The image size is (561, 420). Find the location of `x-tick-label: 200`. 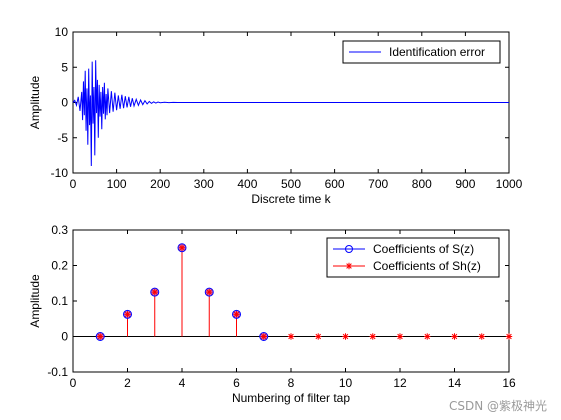

x-tick-label: 200 is located at coordinates (160, 184).